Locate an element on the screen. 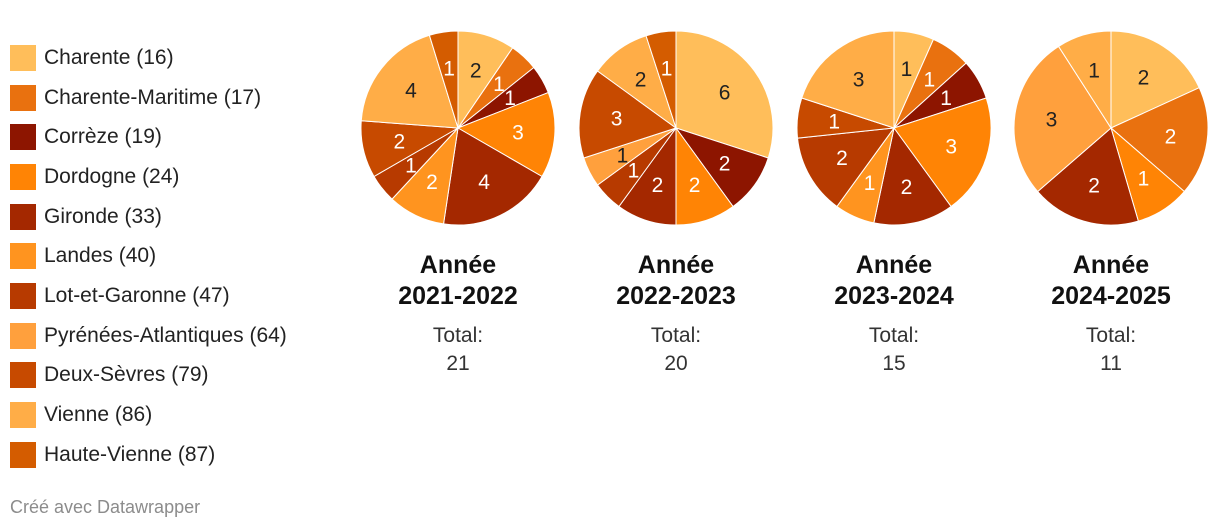 This screenshot has height=532, width=1220. legend-label: Dordogne (24) is located at coordinates (112, 176).